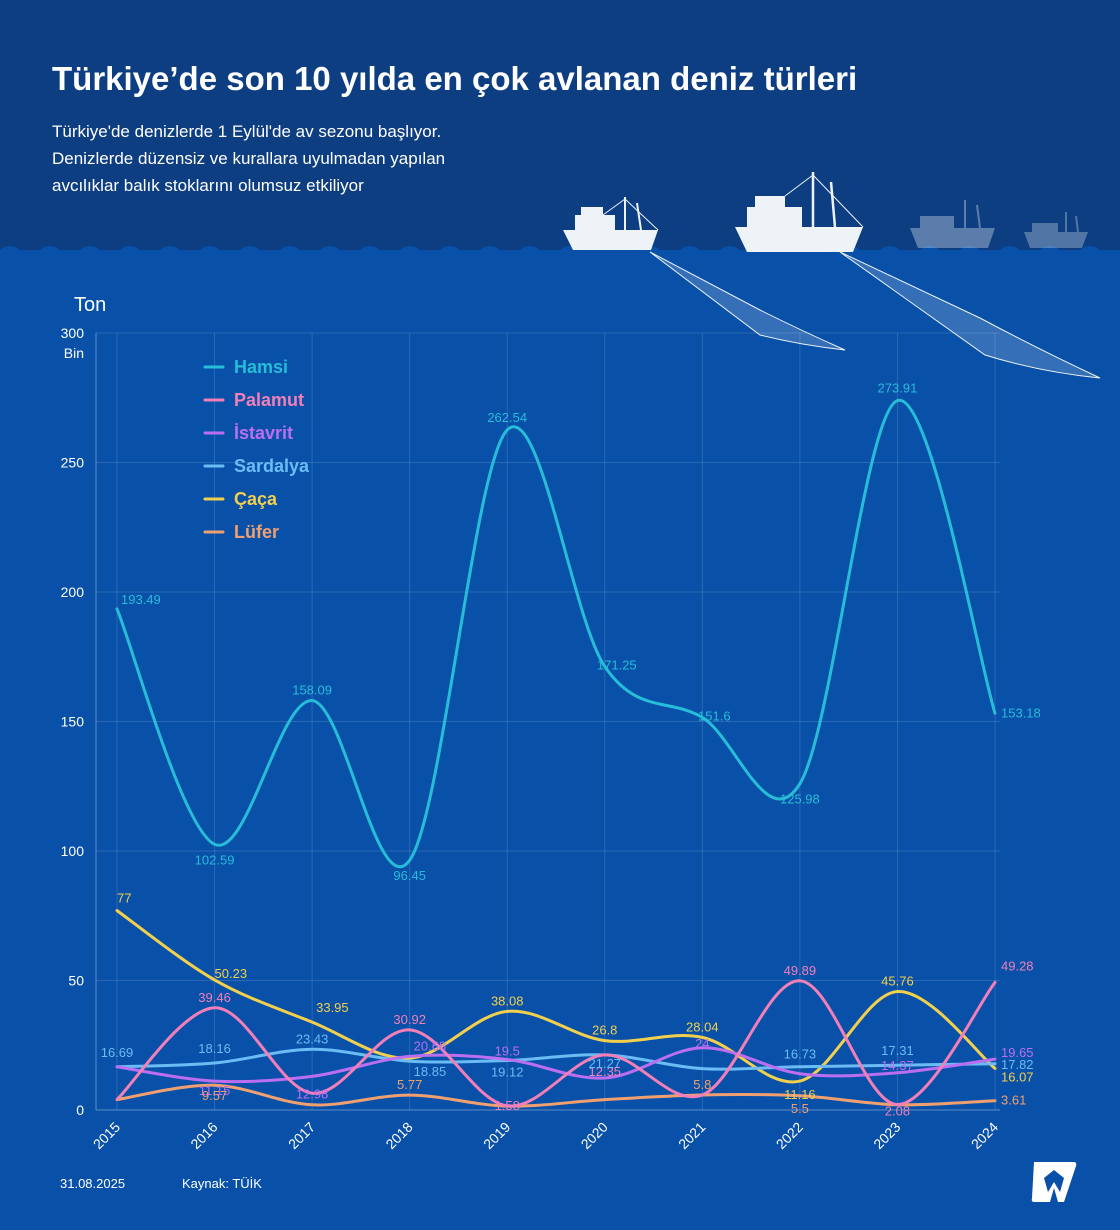 This screenshot has height=1230, width=1120. Describe the element at coordinates (73, 851) in the screenshot. I see `y-tick-label: 100` at that location.